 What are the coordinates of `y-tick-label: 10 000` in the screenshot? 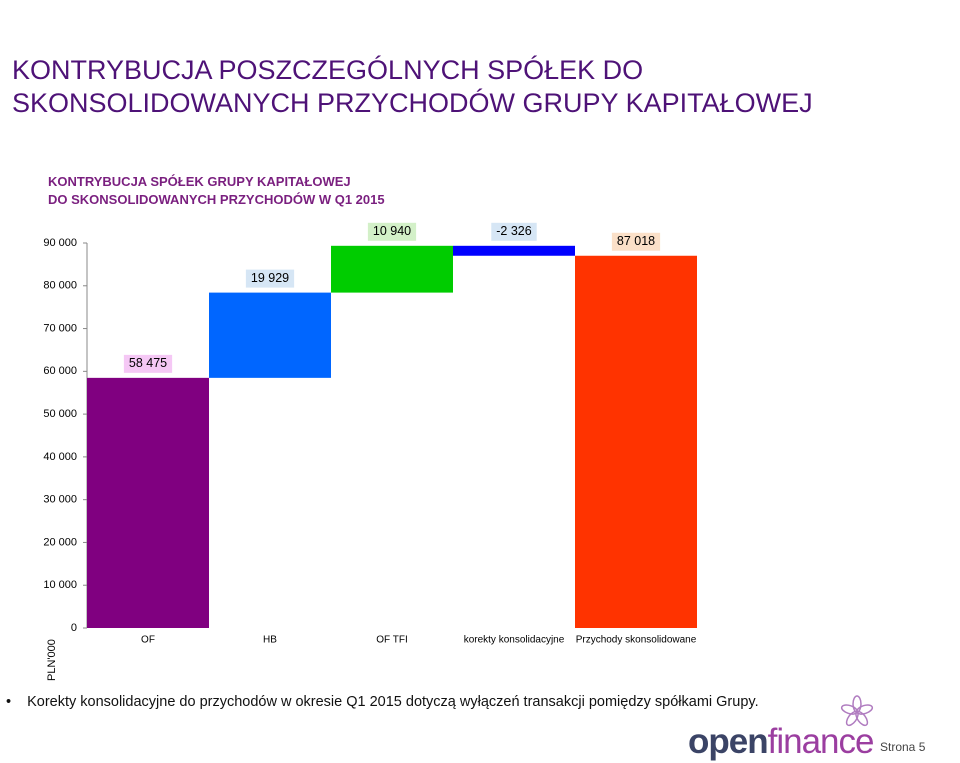 It's located at (60, 585).